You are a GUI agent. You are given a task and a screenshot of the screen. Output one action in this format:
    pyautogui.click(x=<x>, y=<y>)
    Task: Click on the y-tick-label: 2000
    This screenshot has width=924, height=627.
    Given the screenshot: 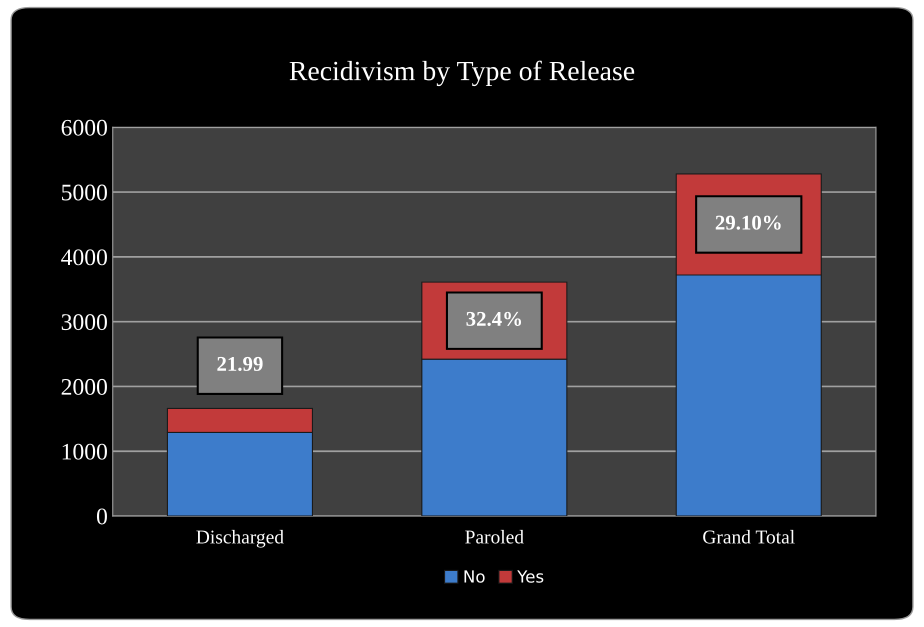 What is the action you would take?
    pyautogui.click(x=84, y=386)
    